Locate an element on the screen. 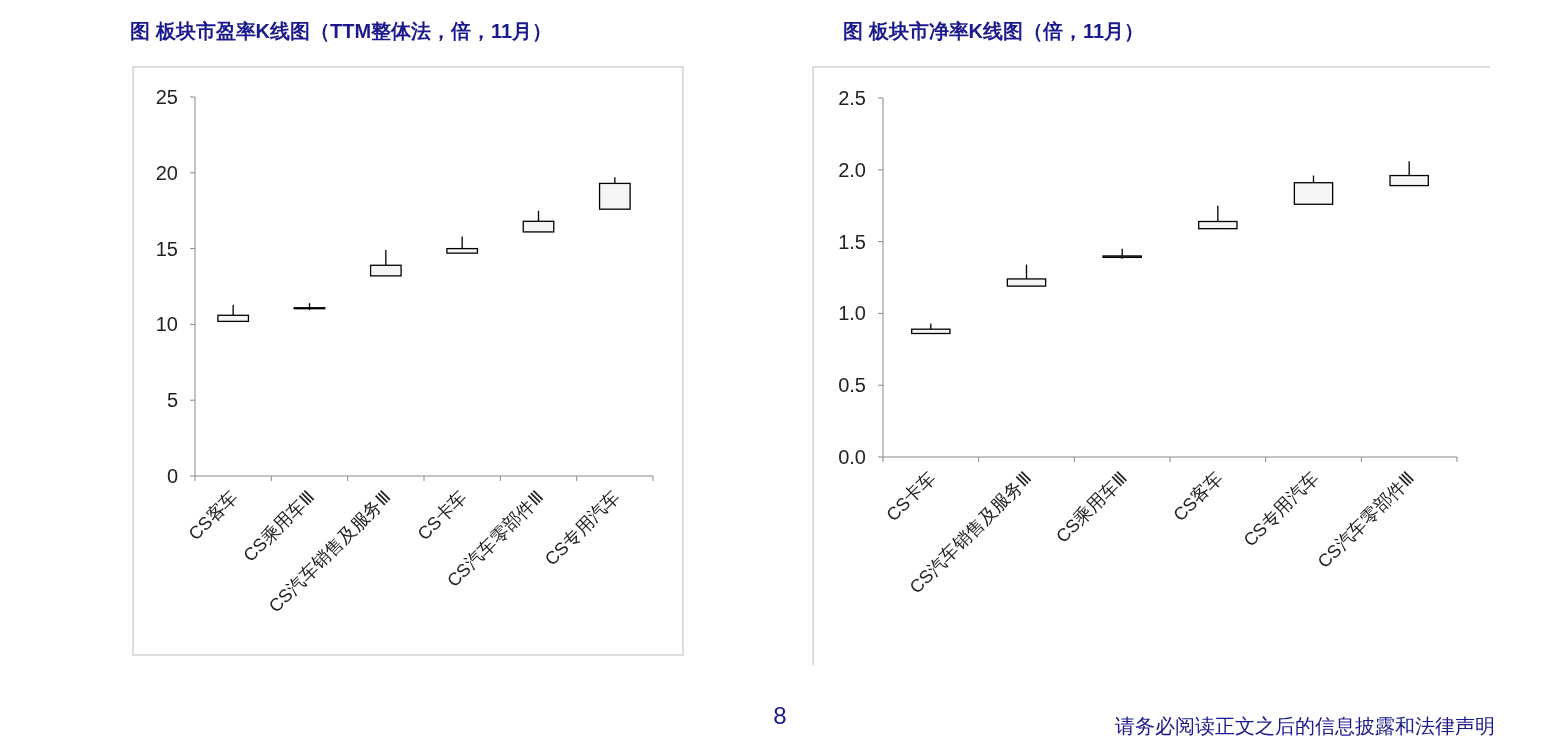  text: 请务必阅读正文之后的信息披露和法律声明 is located at coordinates (1305, 726).